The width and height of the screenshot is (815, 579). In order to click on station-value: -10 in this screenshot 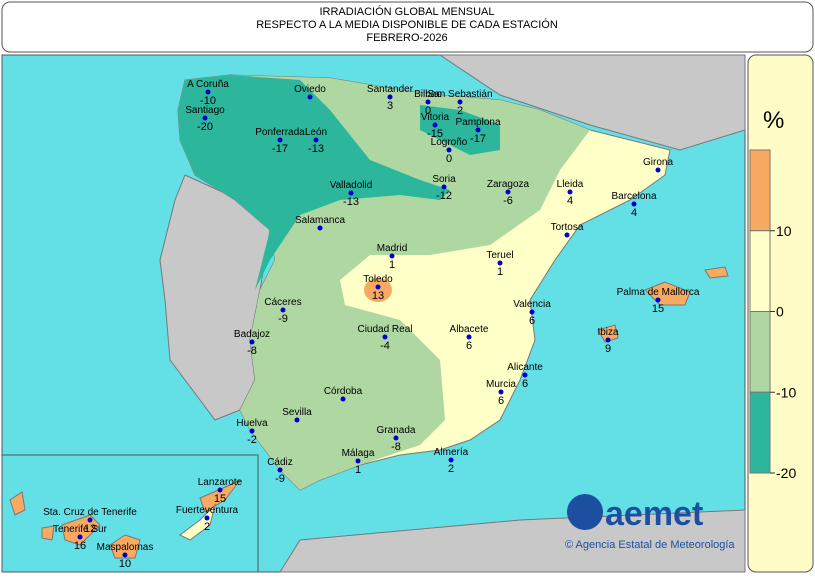, I will do `click(208, 101)`.